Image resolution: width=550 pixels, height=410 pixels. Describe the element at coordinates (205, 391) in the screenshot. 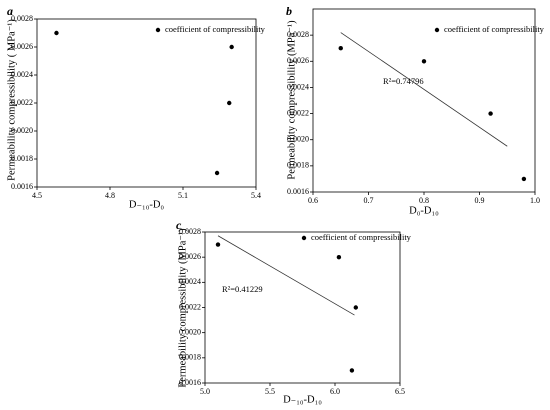

I see `x-tick-label: 5.0` at that location.